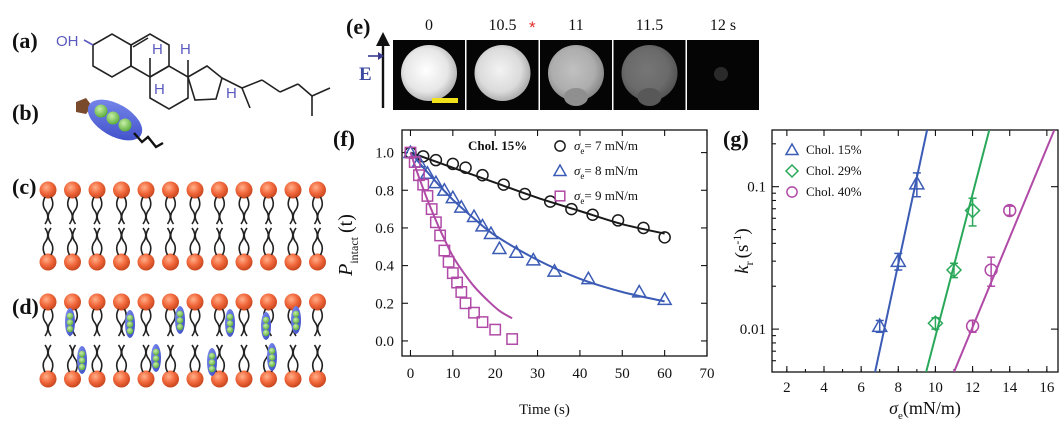 This screenshot has height=422, width=1062. What do you see at coordinates (365, 74) in the screenshot?
I see `field-label: E` at bounding box center [365, 74].